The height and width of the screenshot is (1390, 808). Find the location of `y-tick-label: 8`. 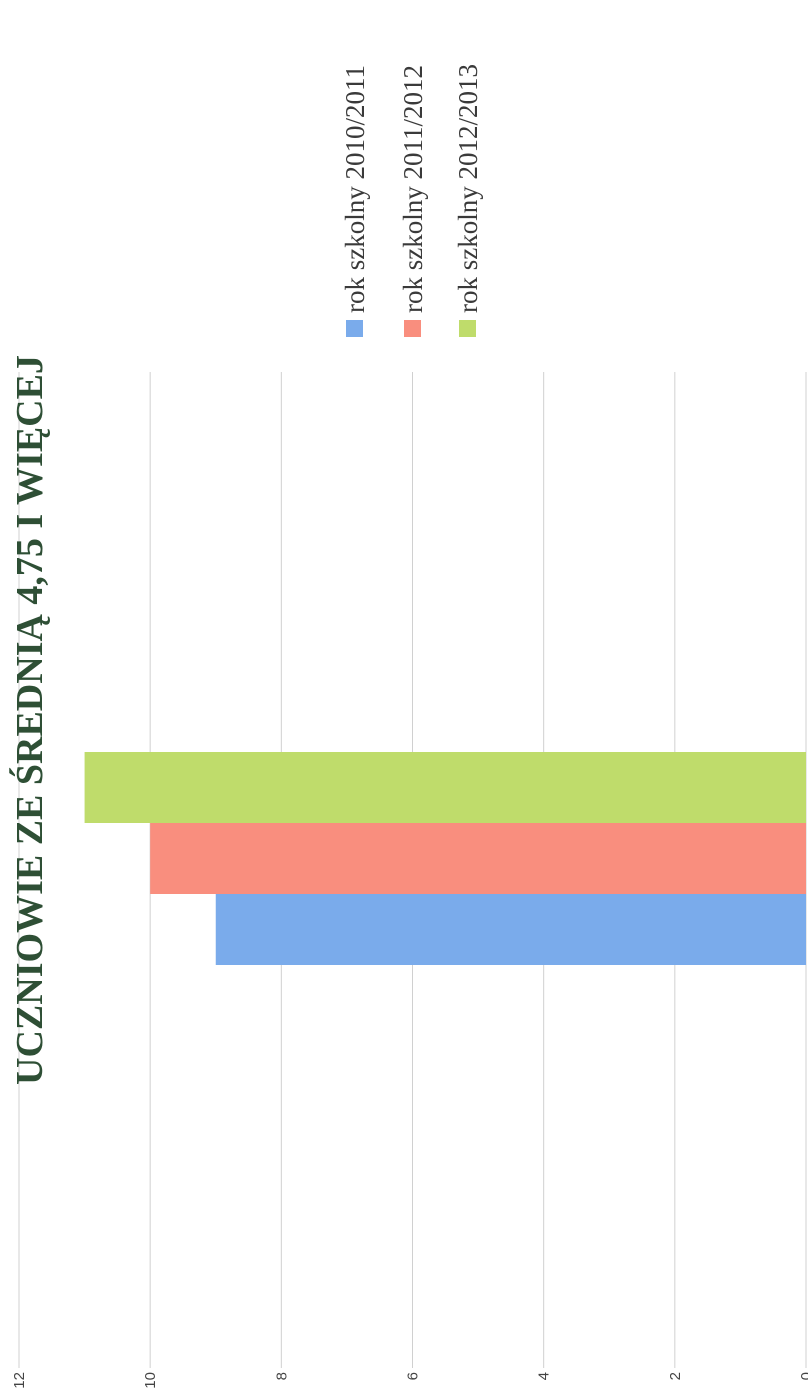

y-tick-label: 8 is located at coordinates (281, 1376).